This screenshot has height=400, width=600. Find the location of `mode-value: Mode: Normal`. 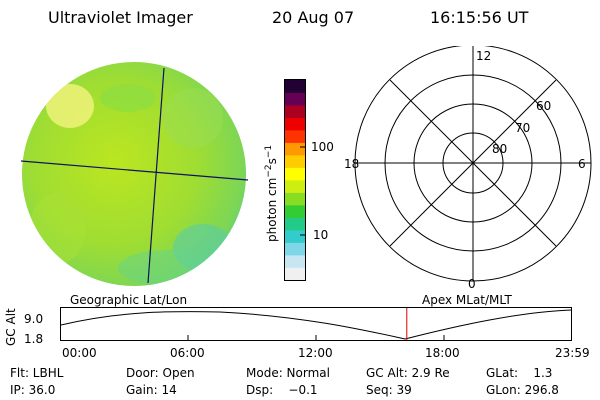

mode-value: Mode: Normal is located at coordinates (288, 373).